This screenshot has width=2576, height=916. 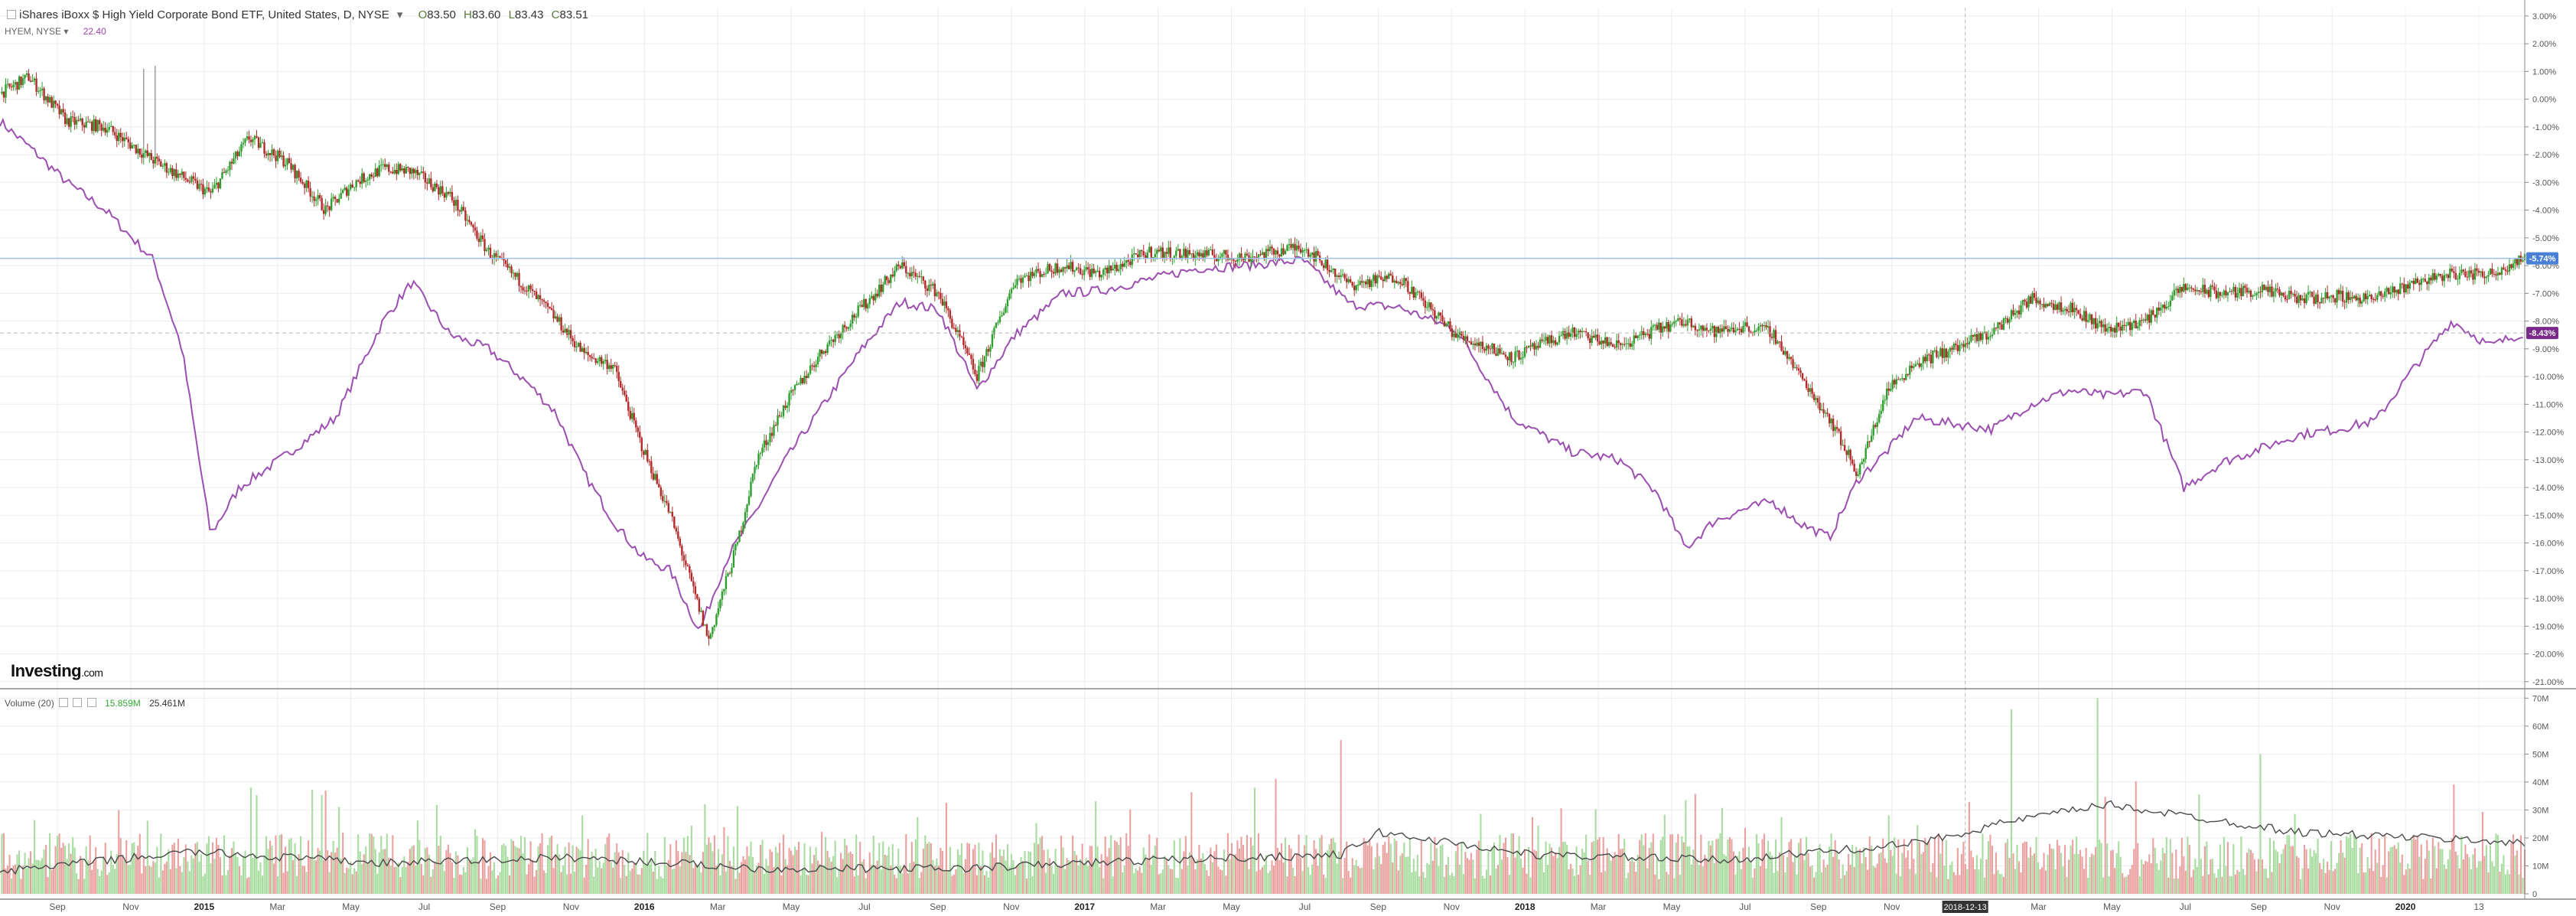 I want to click on close-icon, so click(x=91, y=702).